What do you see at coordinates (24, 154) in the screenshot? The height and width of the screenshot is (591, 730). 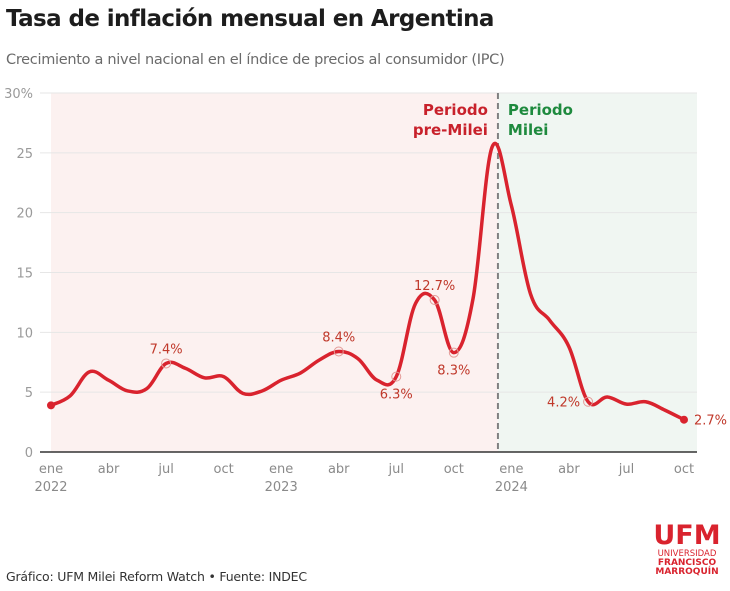 I see `y-tick-label: 25` at bounding box center [24, 154].